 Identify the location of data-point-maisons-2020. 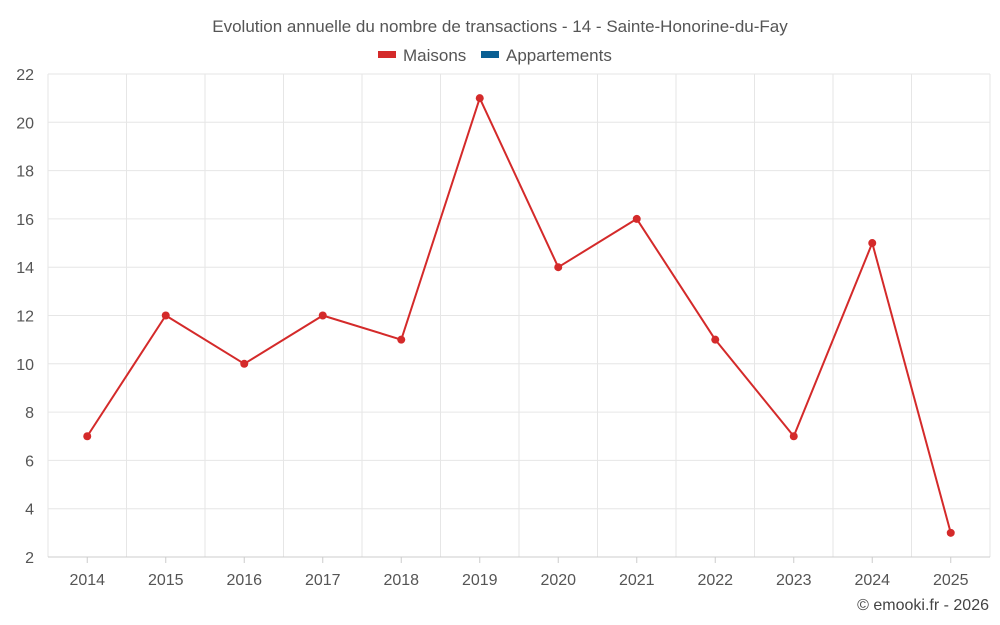
(558, 267).